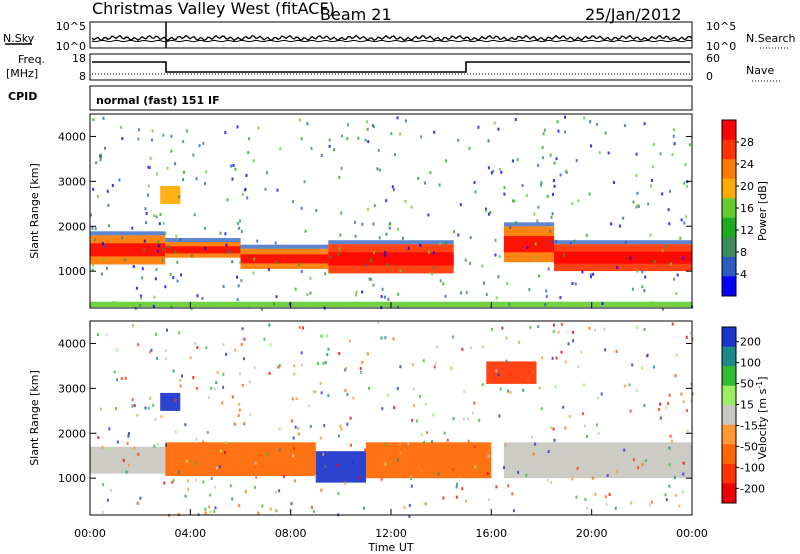  I want to click on ytick-label: 1000, so click(72, 271).